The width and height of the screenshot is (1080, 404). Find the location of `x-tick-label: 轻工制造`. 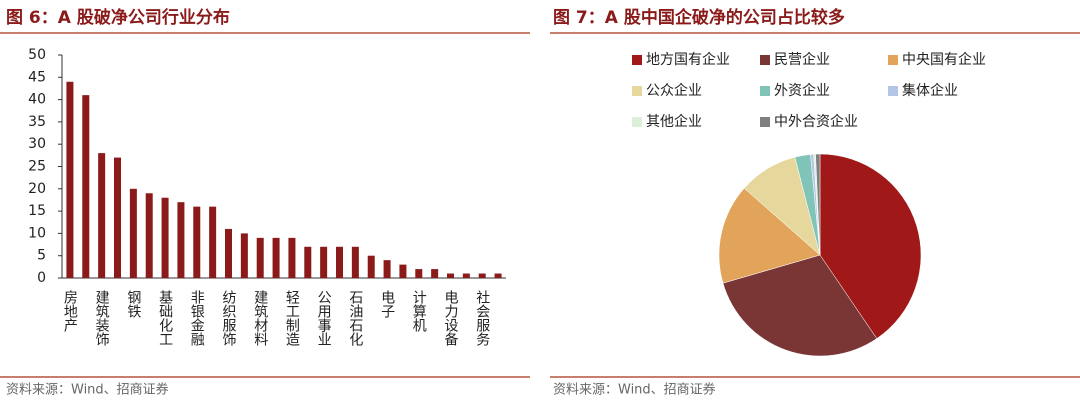

x-tick-label: 轻工制造 is located at coordinates (292, 318).